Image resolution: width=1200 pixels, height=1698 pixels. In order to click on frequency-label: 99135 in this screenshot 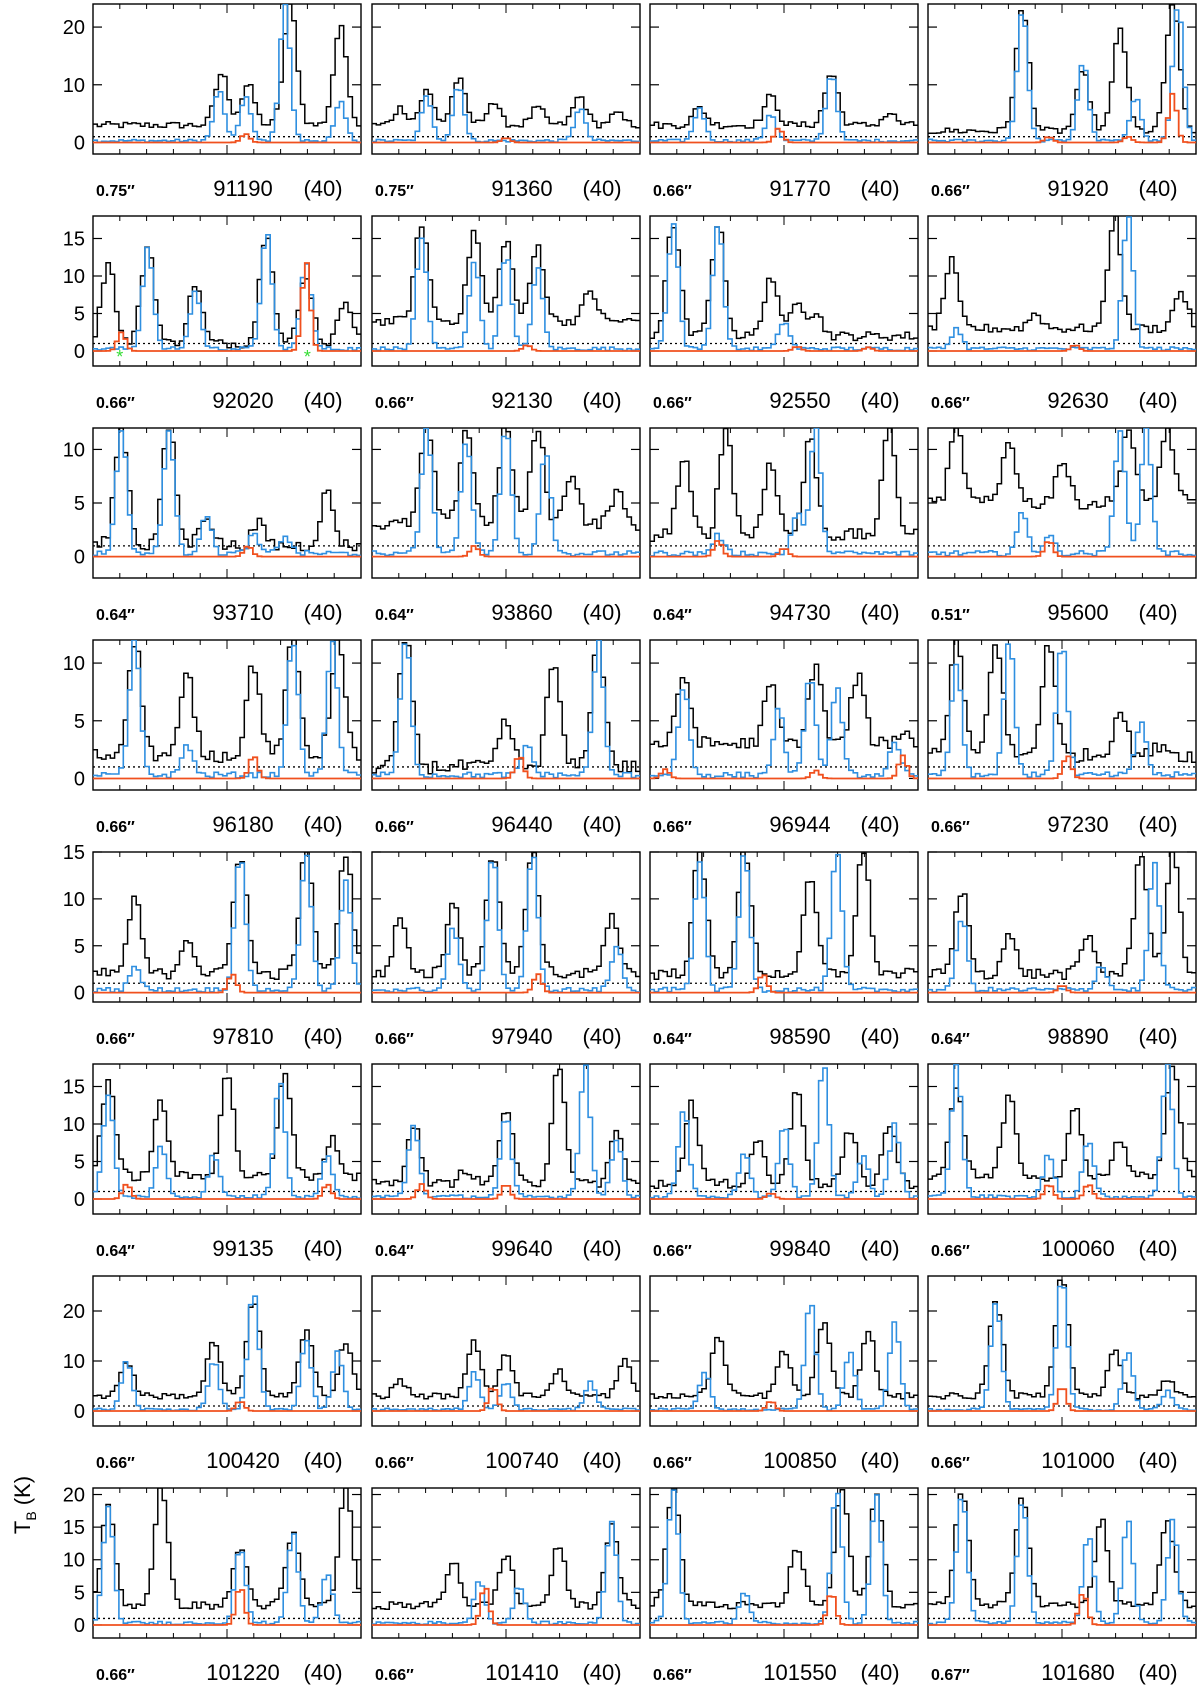, I will do `click(242, 1248)`.